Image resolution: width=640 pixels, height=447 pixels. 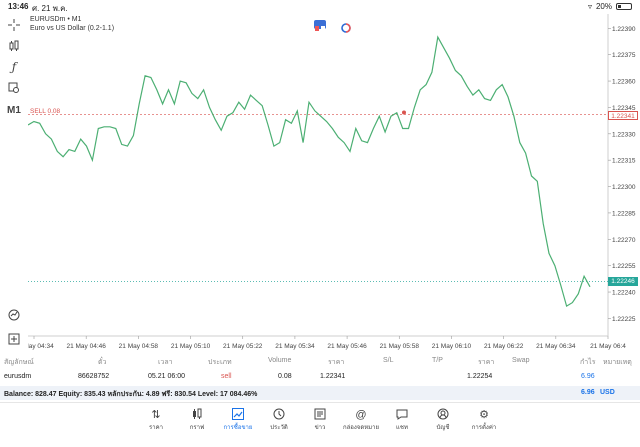 I want to click on battery-icon, so click(x=624, y=6).